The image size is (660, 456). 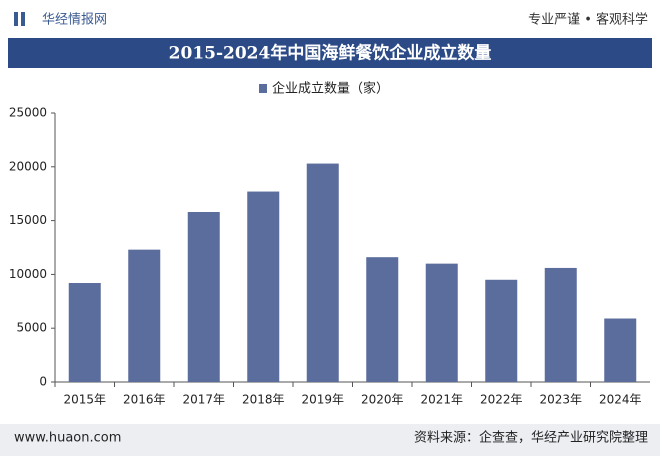 I want to click on x-tick-label: 2020年, so click(x=382, y=400).